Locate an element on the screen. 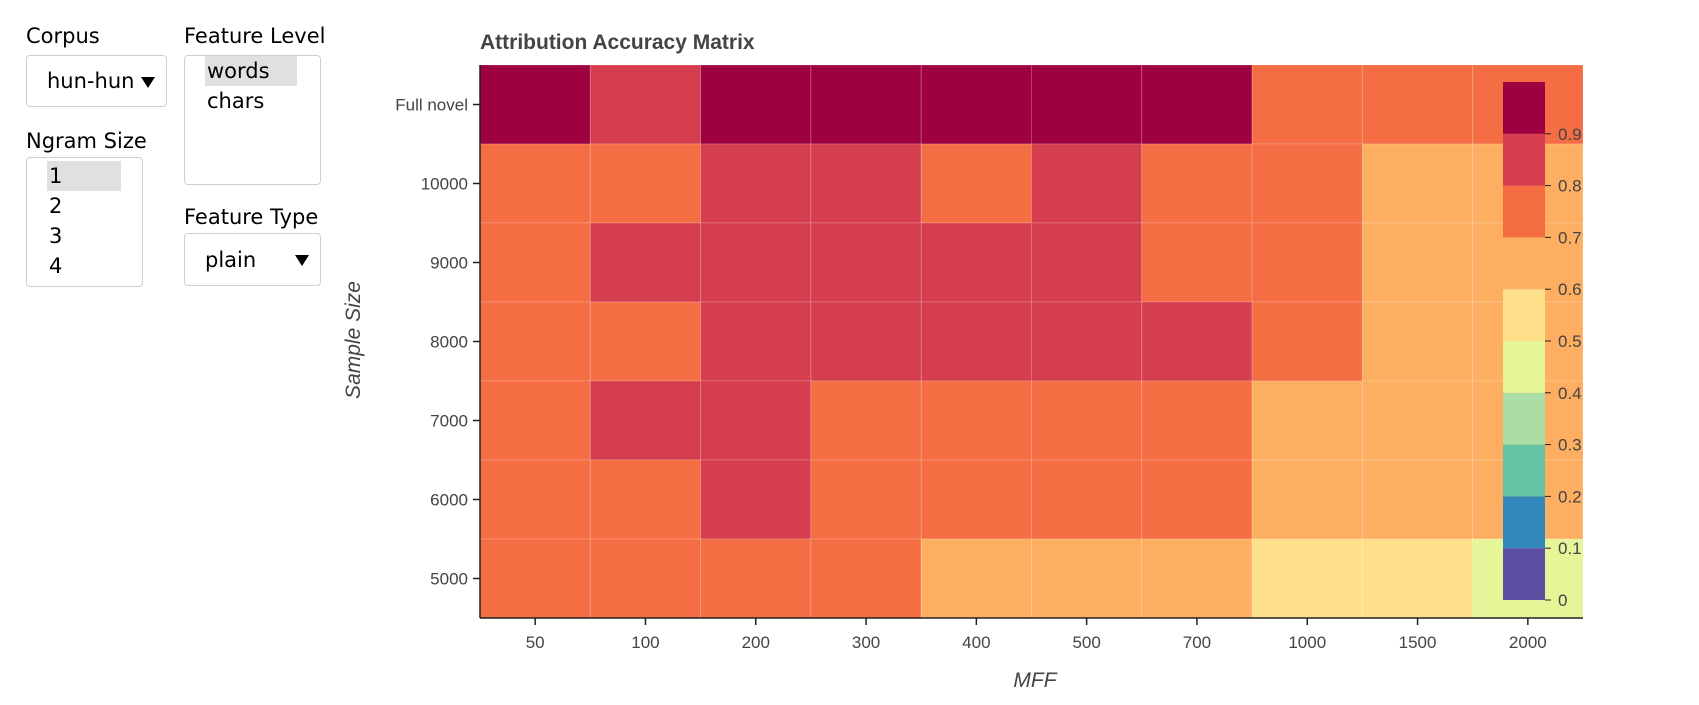 The width and height of the screenshot is (1699, 705). colorbar-tick-label: 0.7 is located at coordinates (1570, 237).